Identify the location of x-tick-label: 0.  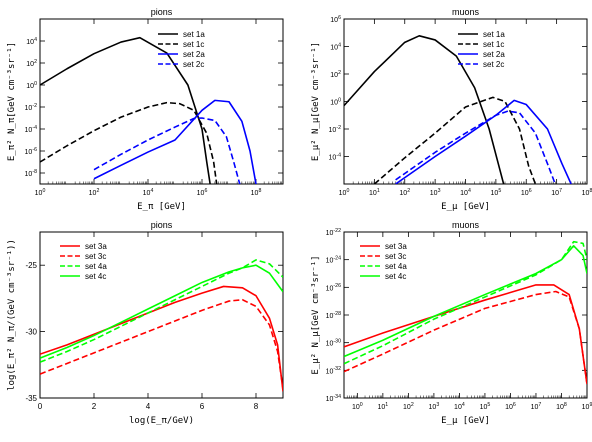
(40, 406).